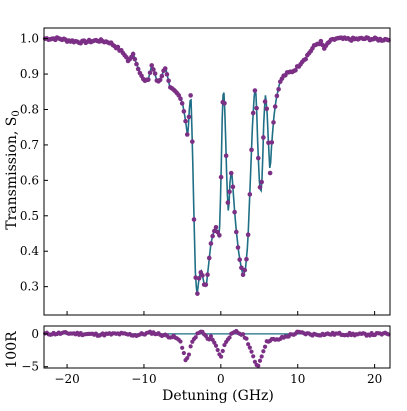 The image size is (407, 411). What do you see at coordinates (29, 287) in the screenshot?
I see `y-tick-label: 0.3` at bounding box center [29, 287].